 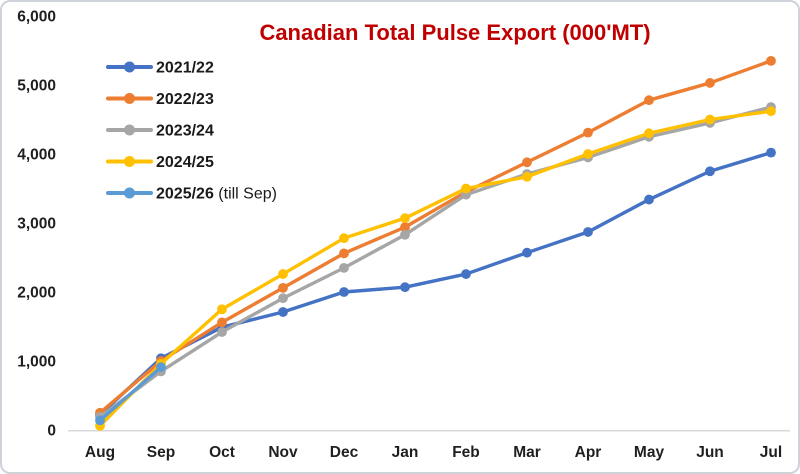 I want to click on legend-item-2021-22: 2021/22, so click(x=160, y=68).